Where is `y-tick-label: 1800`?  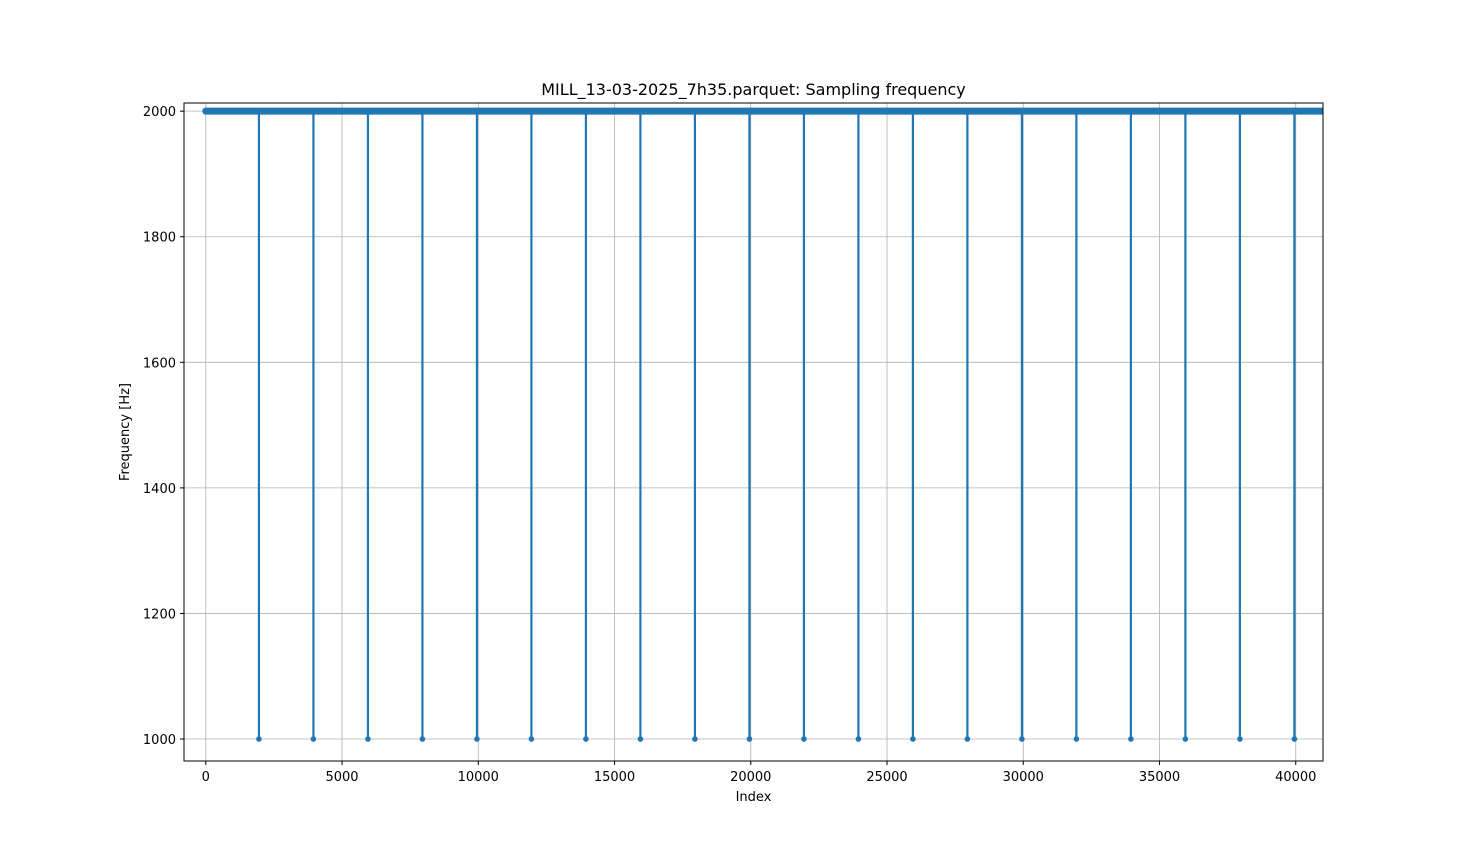 y-tick-label: 1800 is located at coordinates (159, 238).